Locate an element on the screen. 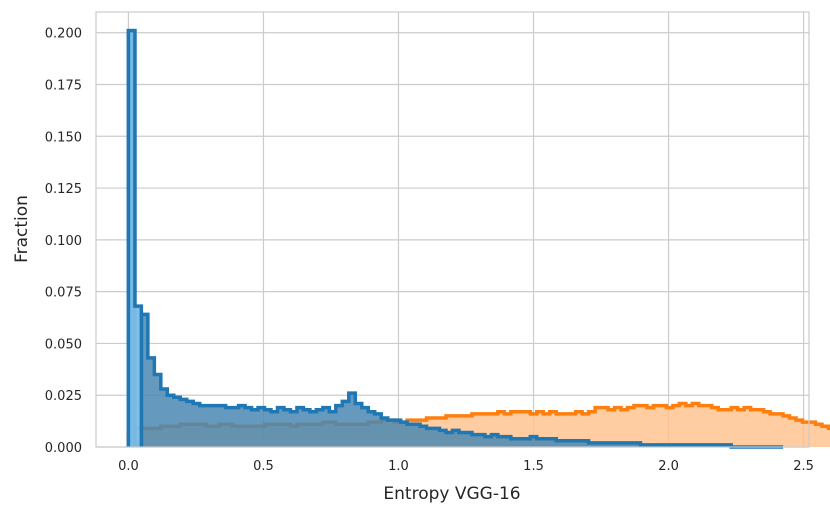  x-tick-label: 2.5 is located at coordinates (803, 466).